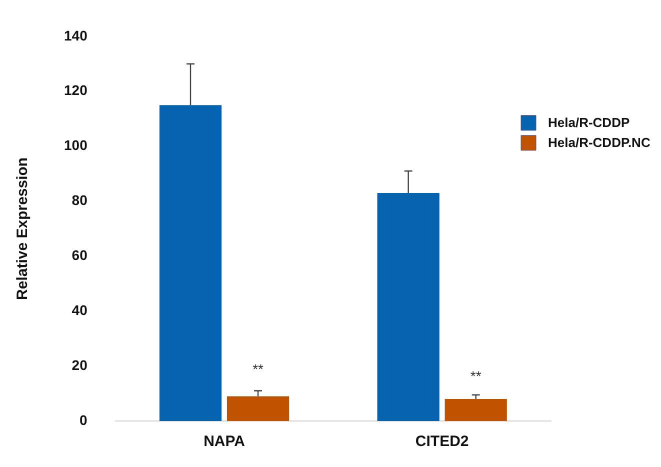 The width and height of the screenshot is (661, 467). Describe the element at coordinates (76, 35) in the screenshot. I see `y-tick-label: 140` at that location.